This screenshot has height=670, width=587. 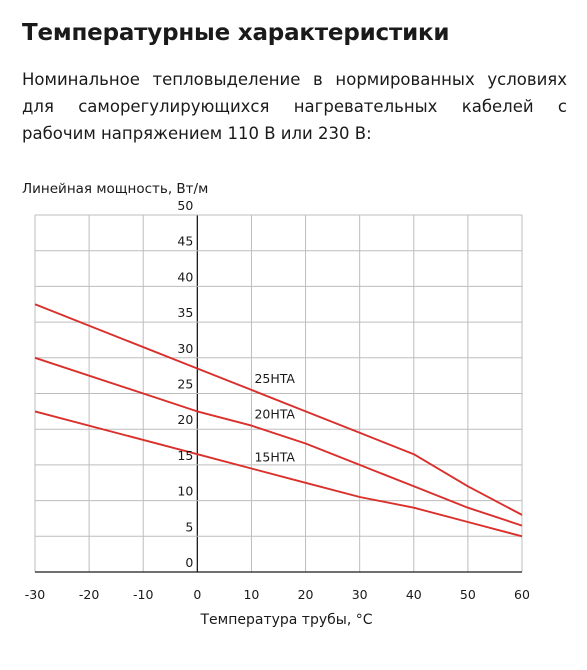 I want to click on x-tick-label: -10, so click(x=143, y=594).